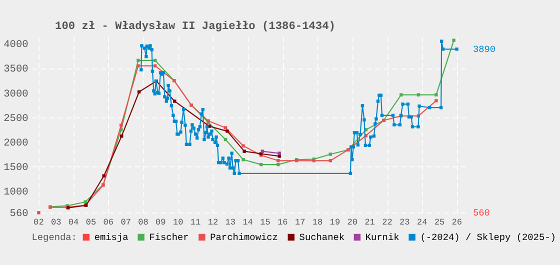  Describe the element at coordinates (387, 223) in the screenshot. I see `x-tick-label: 22` at that location.